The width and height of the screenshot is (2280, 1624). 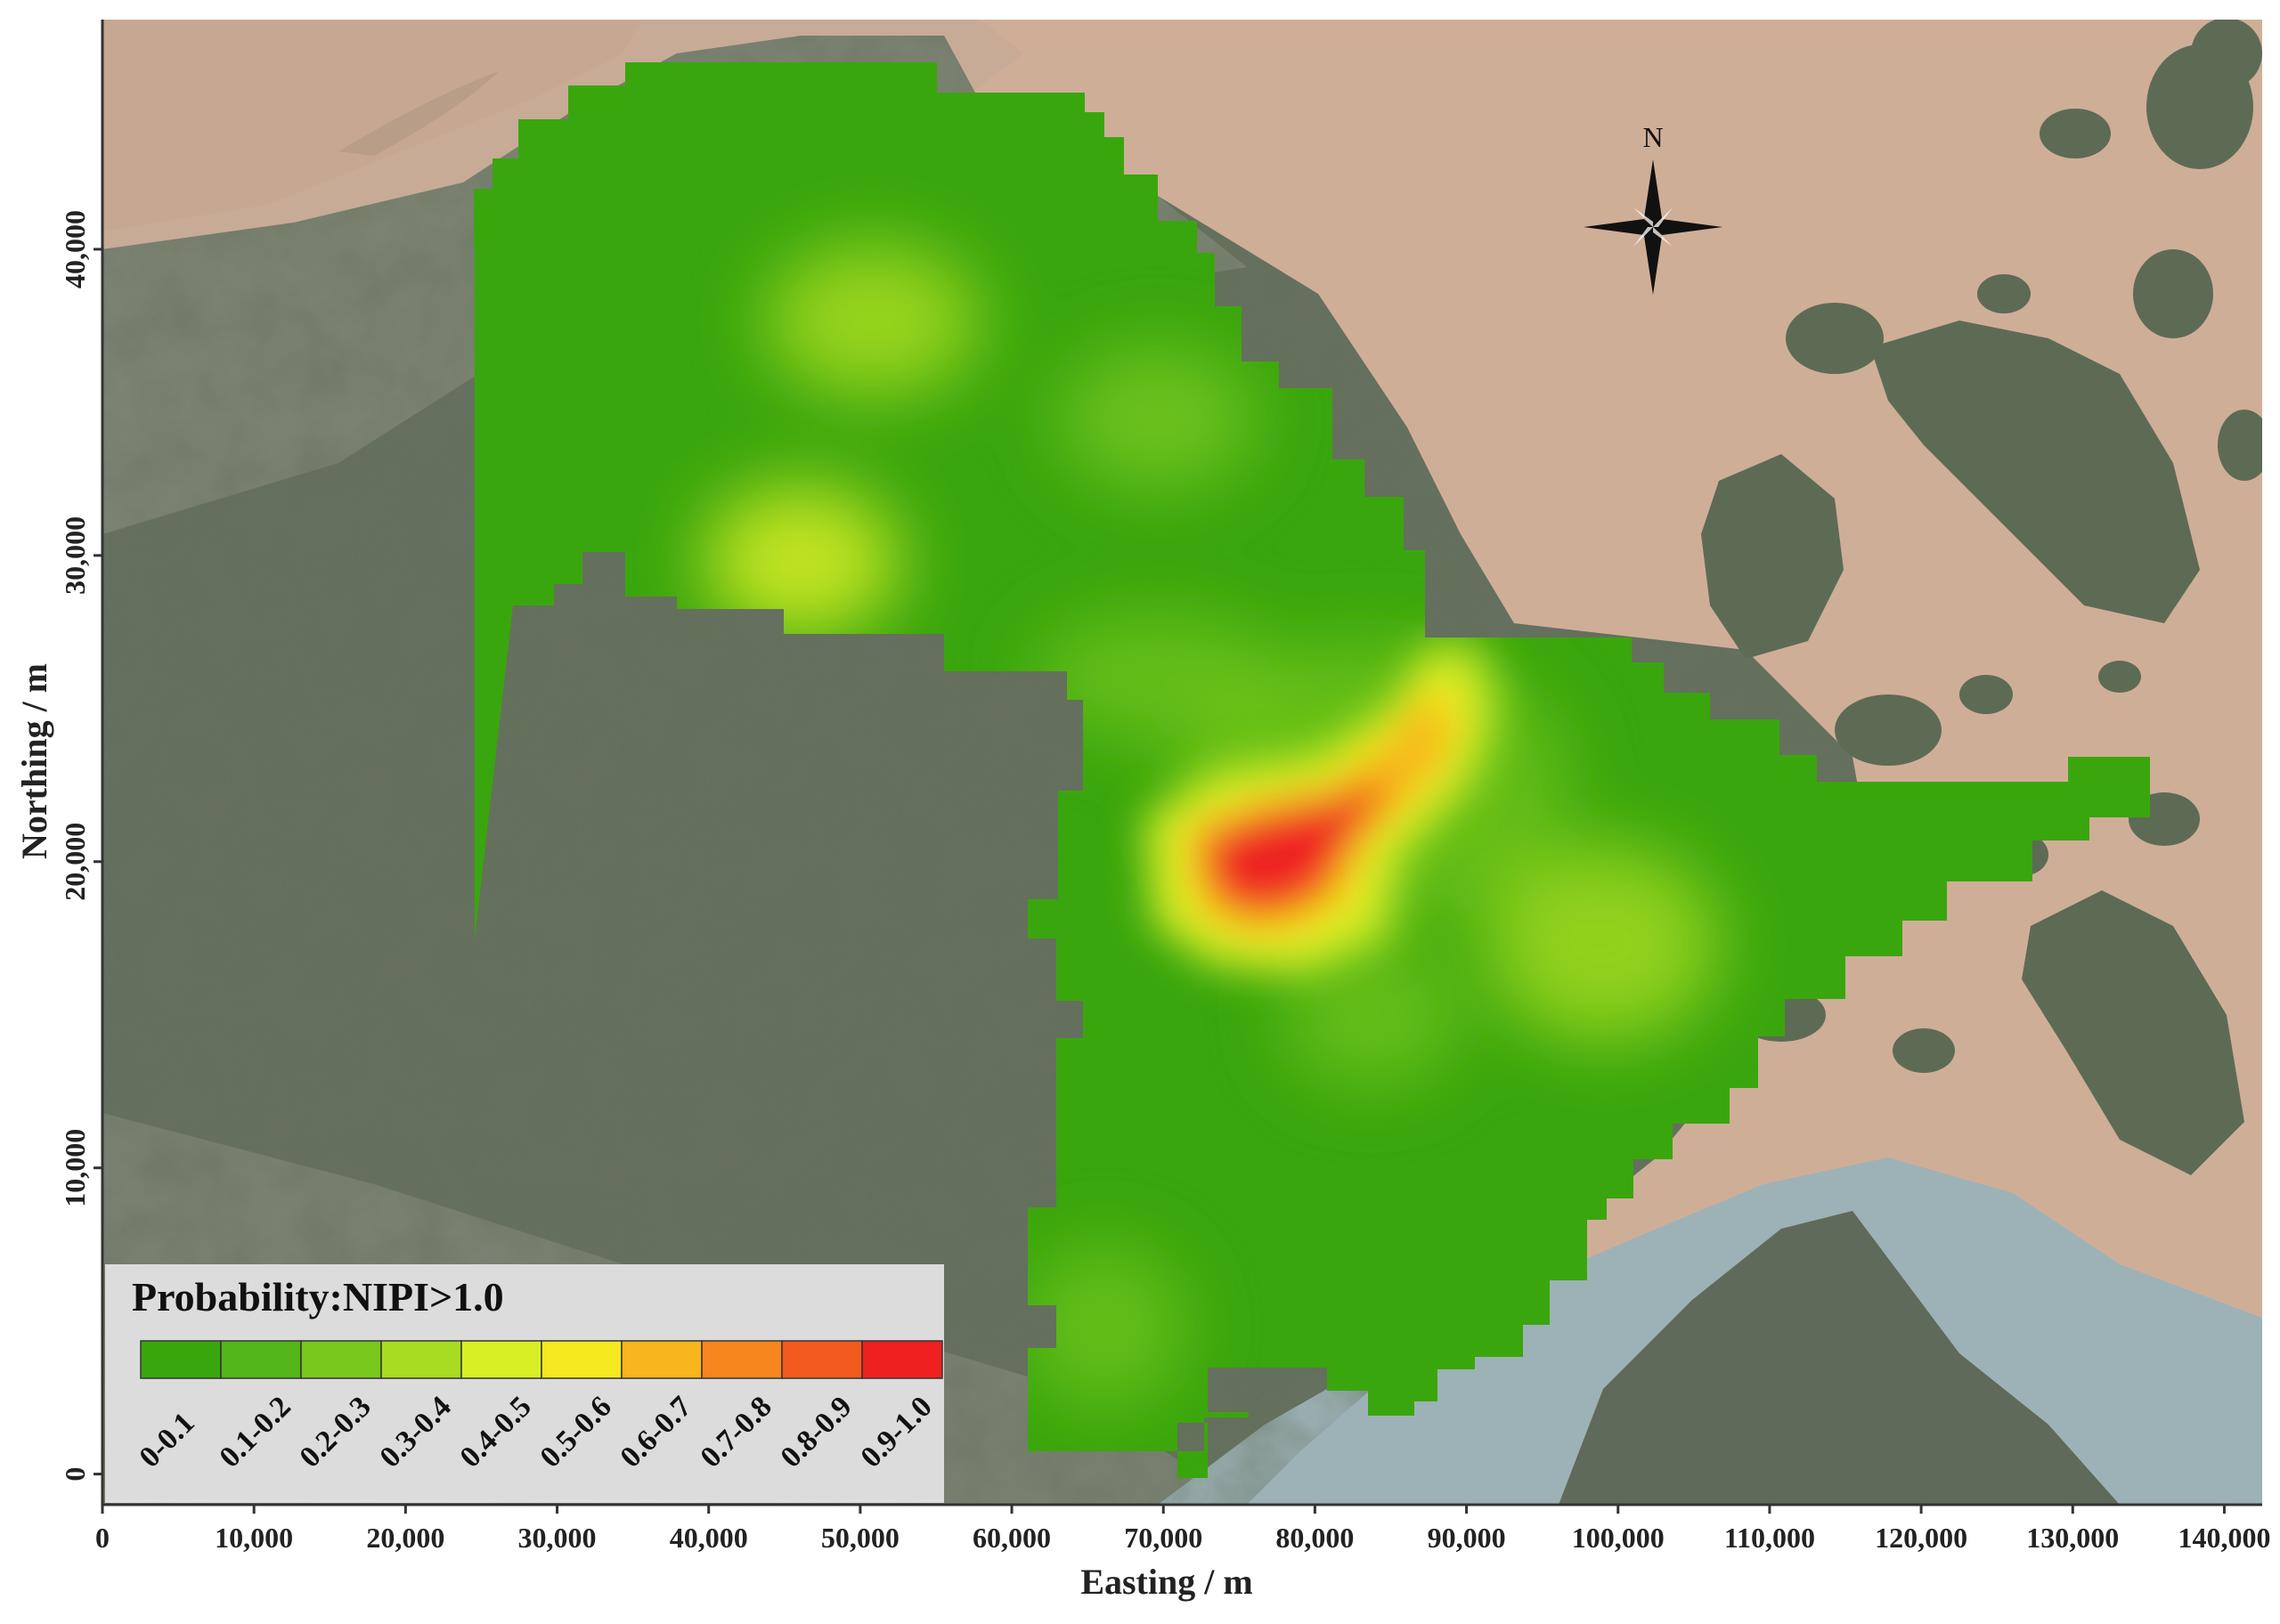 What do you see at coordinates (1287, 850) in the screenshot?
I see `probability-hotspot` at bounding box center [1287, 850].